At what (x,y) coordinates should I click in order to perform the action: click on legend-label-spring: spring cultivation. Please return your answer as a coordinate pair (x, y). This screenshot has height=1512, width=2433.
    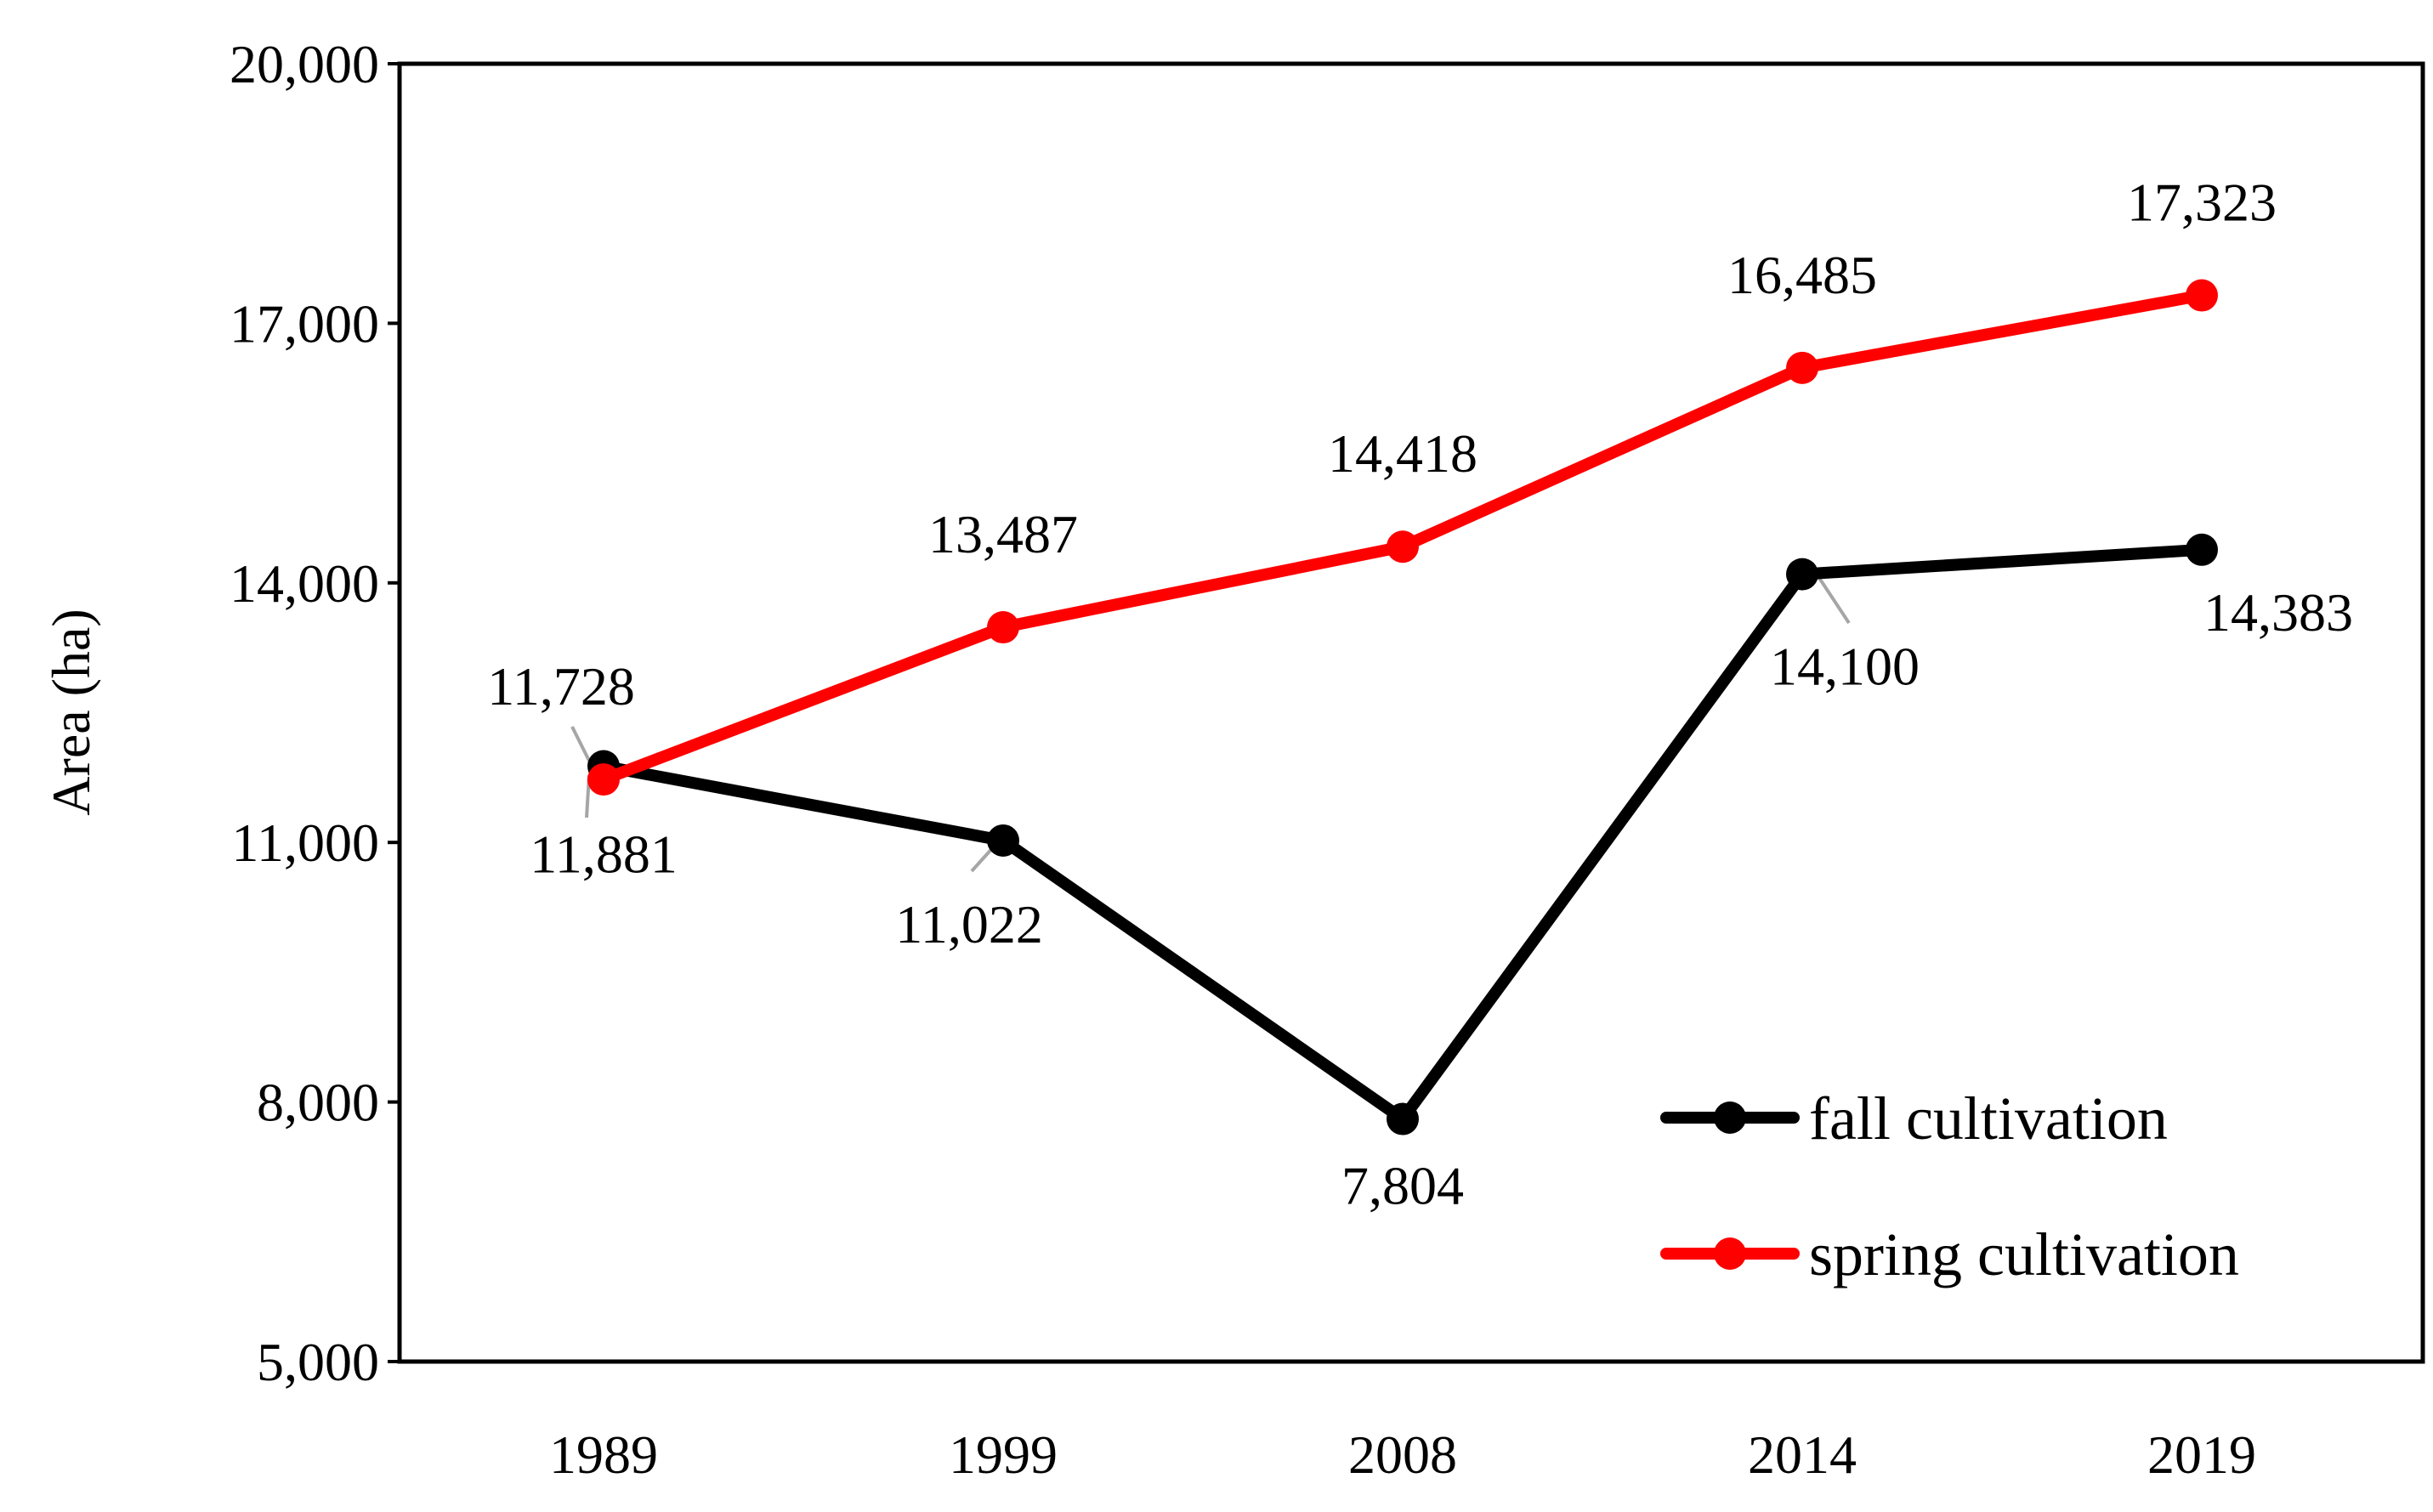
    Looking at the image, I should click on (2024, 1254).